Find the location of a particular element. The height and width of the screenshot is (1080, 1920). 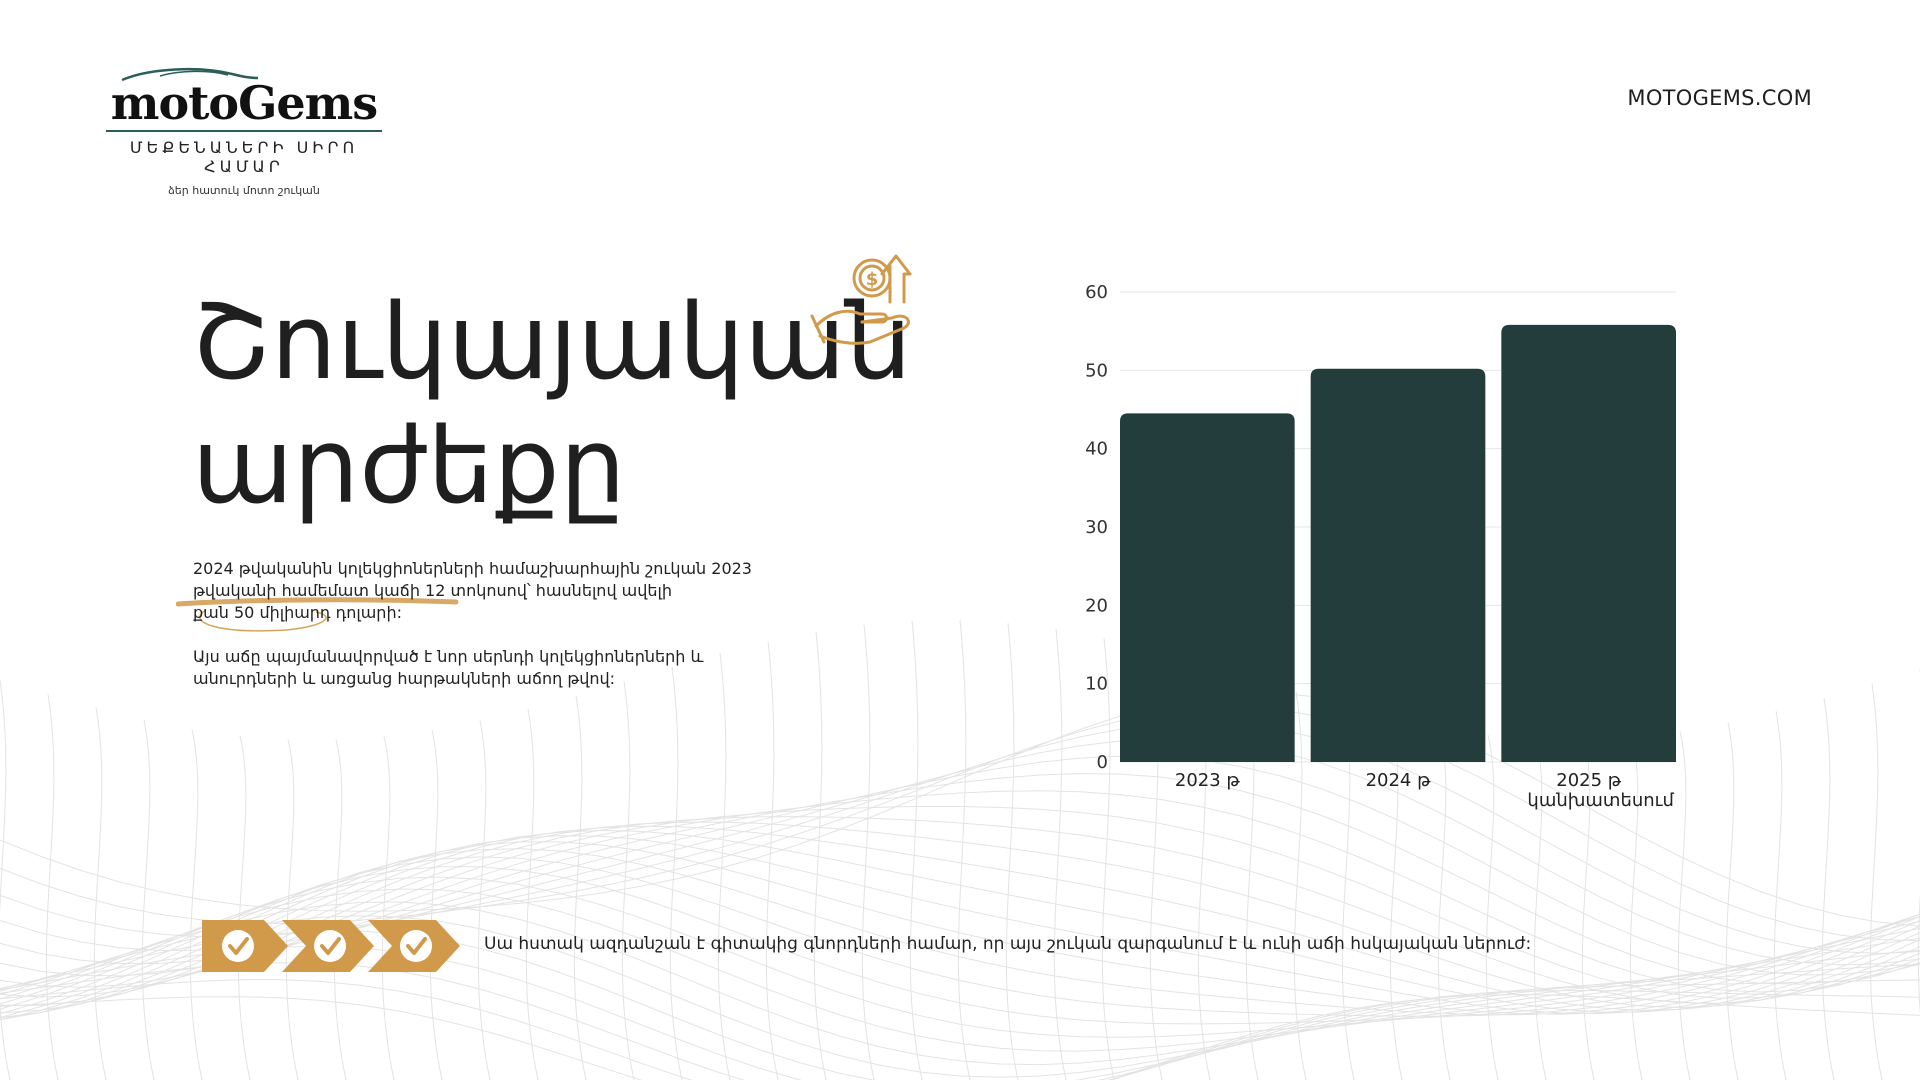

page-title-line-1: Շուկայական is located at coordinates (552, 342).